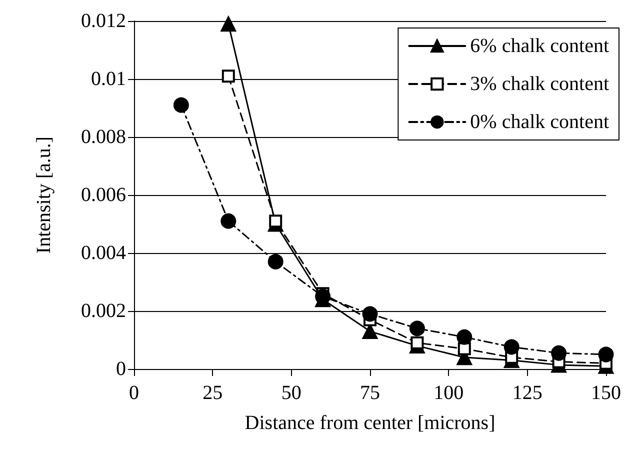 The width and height of the screenshot is (627, 470). Describe the element at coordinates (212, 393) in the screenshot. I see `x-tick-label: 25` at that location.